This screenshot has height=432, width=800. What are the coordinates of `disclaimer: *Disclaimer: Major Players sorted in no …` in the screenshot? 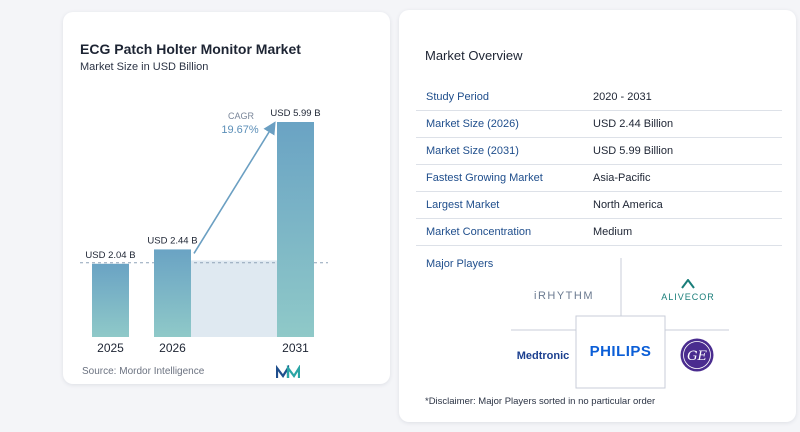 It's located at (540, 401).